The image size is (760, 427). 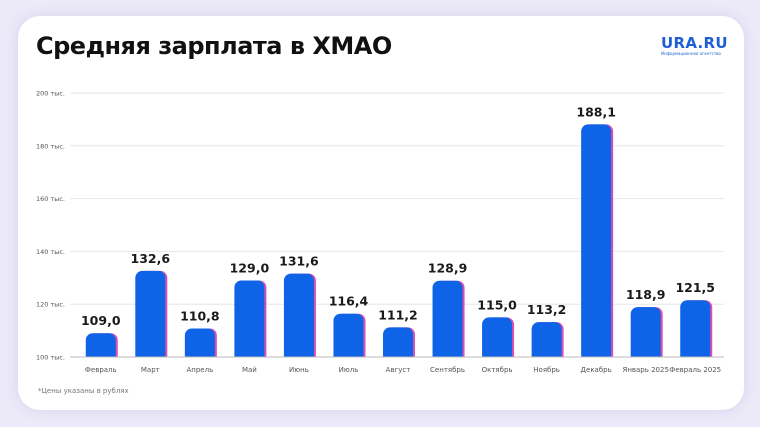 What do you see at coordinates (101, 320) in the screenshot?
I see `data-label: 109,0` at bounding box center [101, 320].